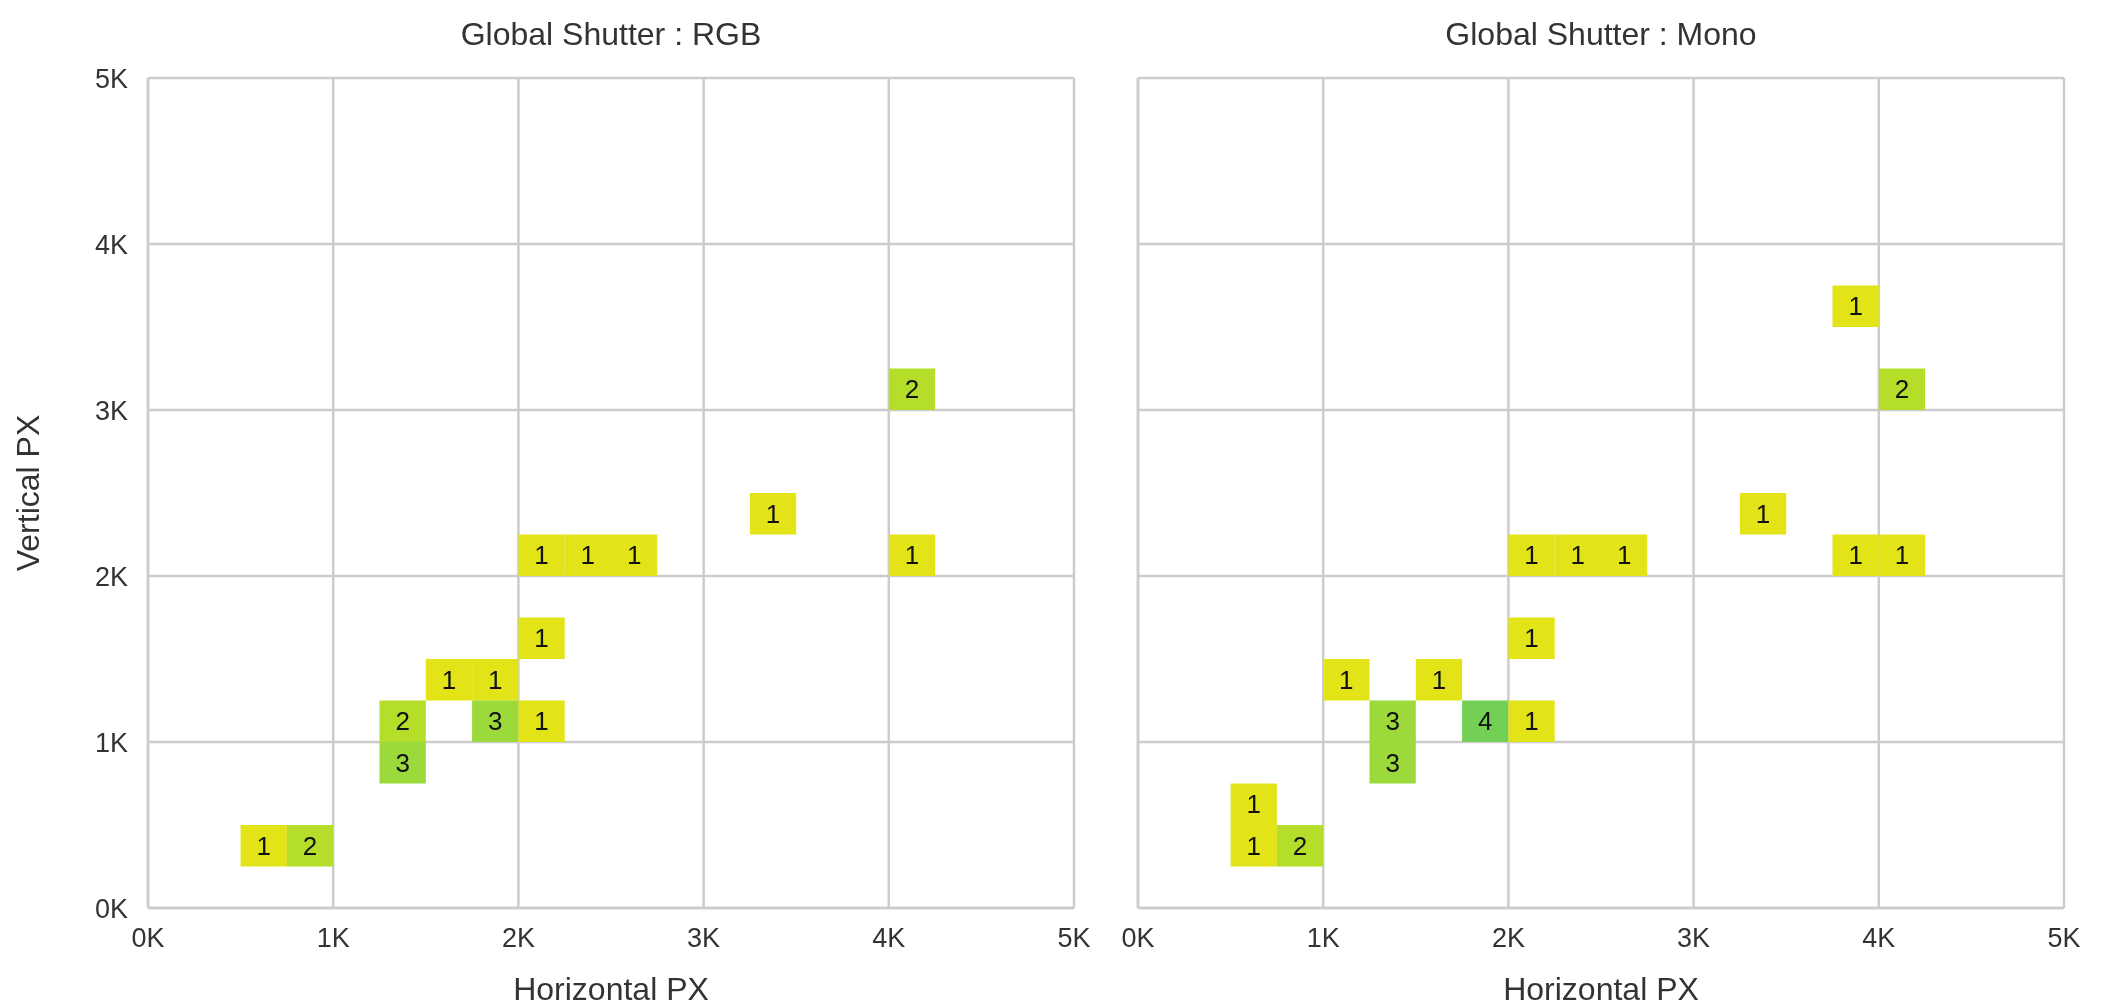 Image resolution: width=2101 pixels, height=1007 pixels. What do you see at coordinates (111, 576) in the screenshot?
I see `y-tick-label: 2K` at bounding box center [111, 576].